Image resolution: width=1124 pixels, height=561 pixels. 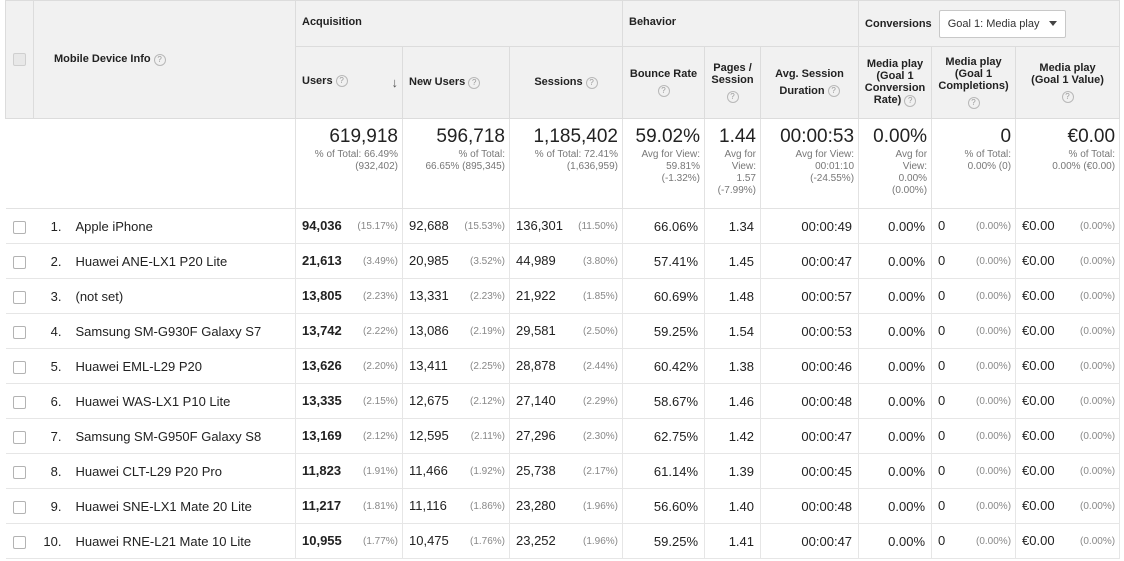 I want to click on cell-users: 10,955 (1.77%), so click(x=349, y=541).